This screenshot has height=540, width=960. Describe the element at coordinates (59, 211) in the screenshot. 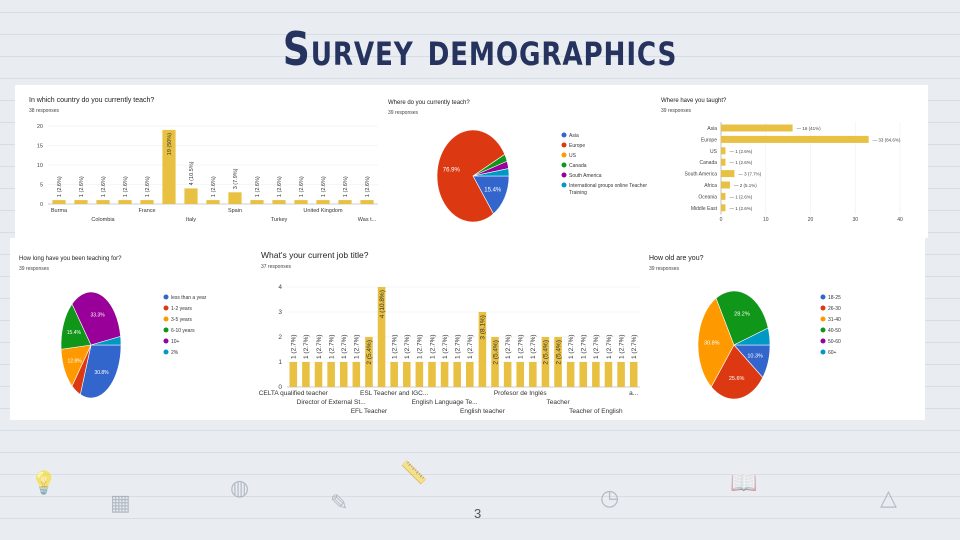

I see `x-tick-label: Burma` at that location.